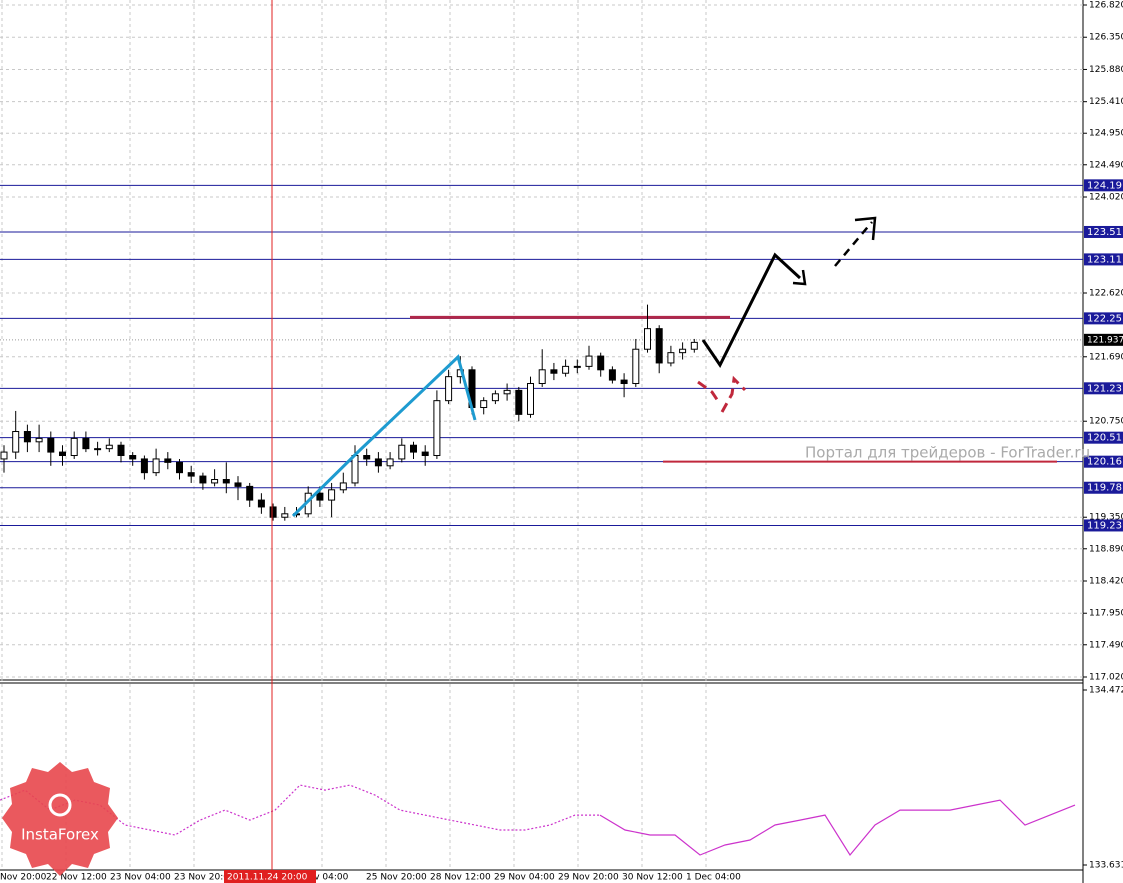  I want to click on level-label: 120.16, so click(1104, 462).